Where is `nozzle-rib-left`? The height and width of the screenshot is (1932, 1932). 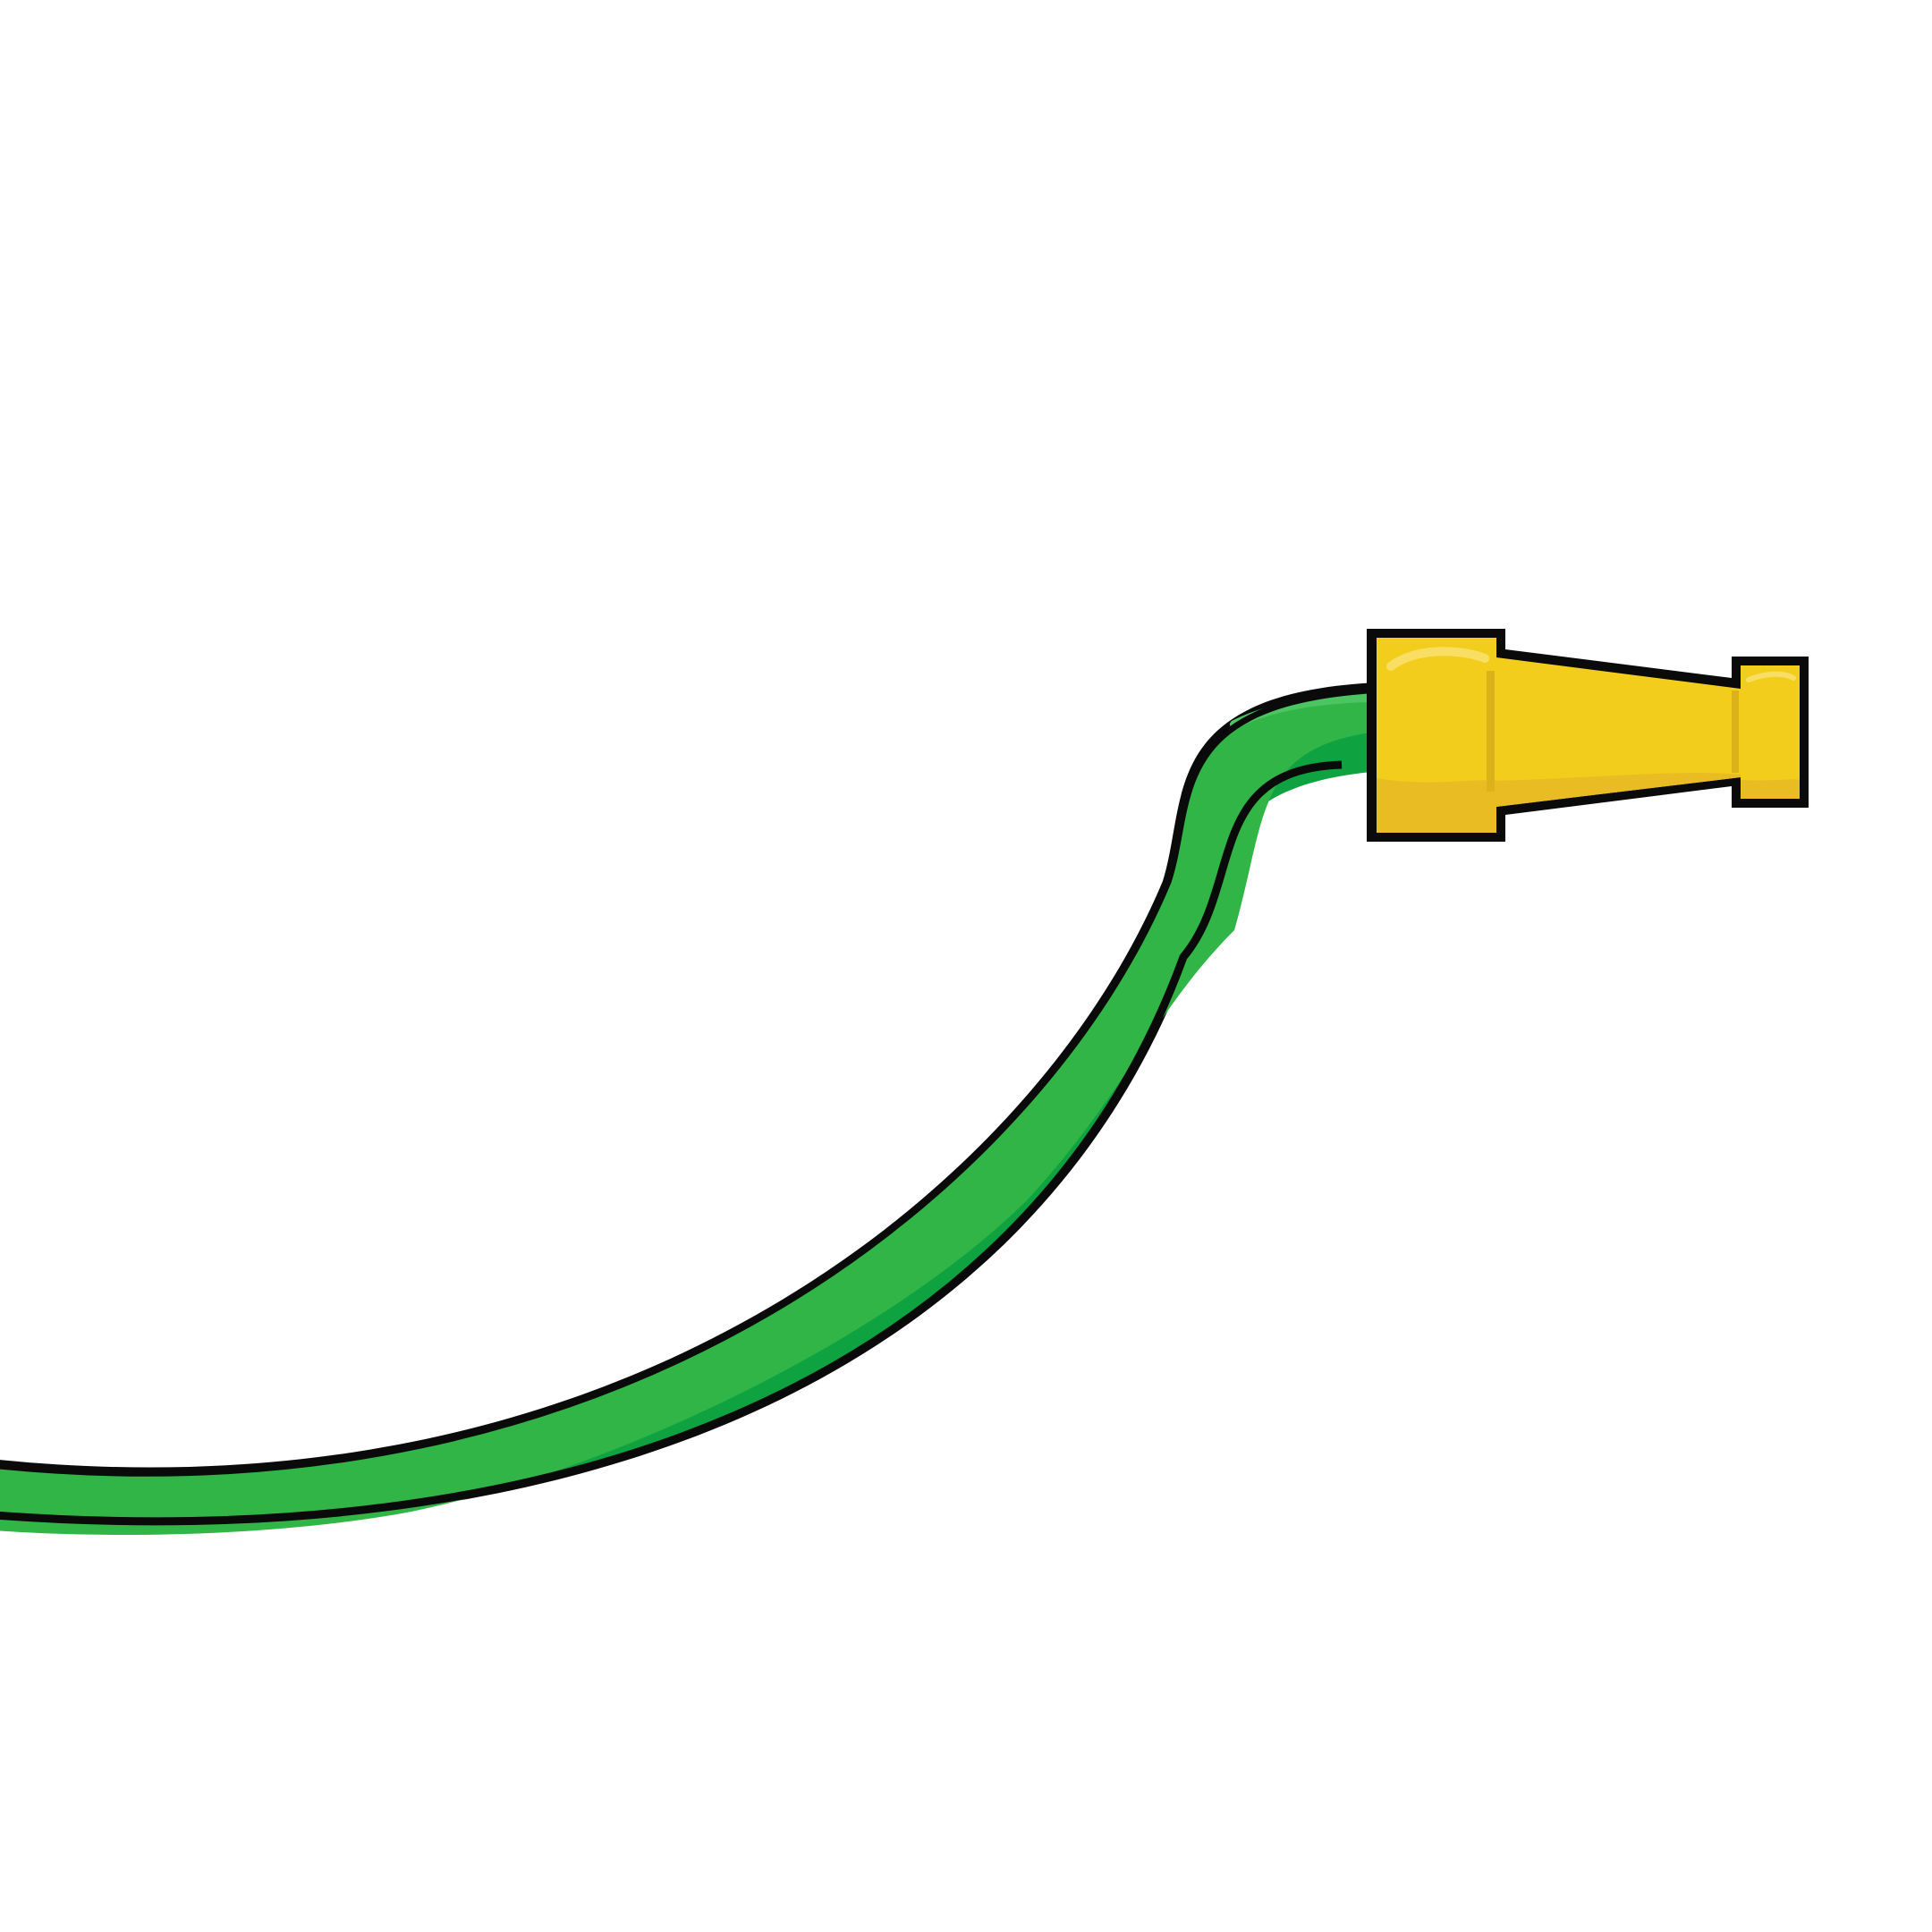 nozzle-rib-left is located at coordinates (1491, 731).